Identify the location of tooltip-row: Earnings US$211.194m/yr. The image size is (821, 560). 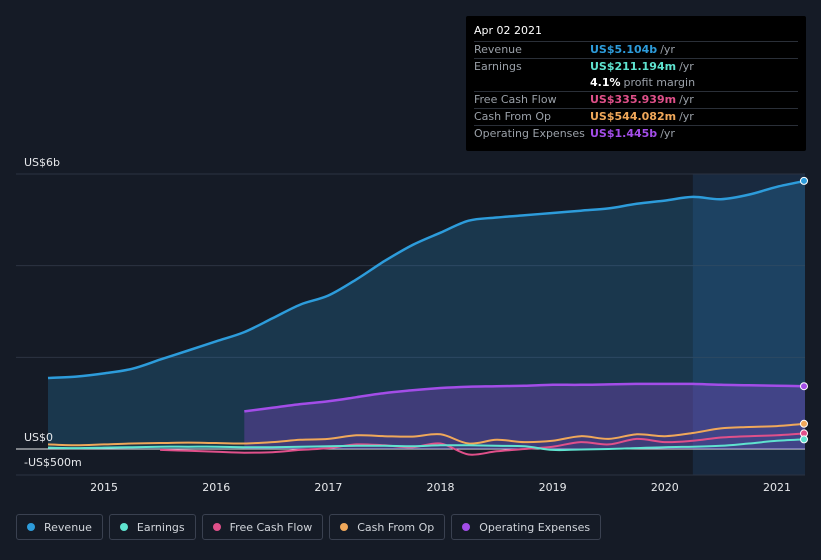
(636, 66).